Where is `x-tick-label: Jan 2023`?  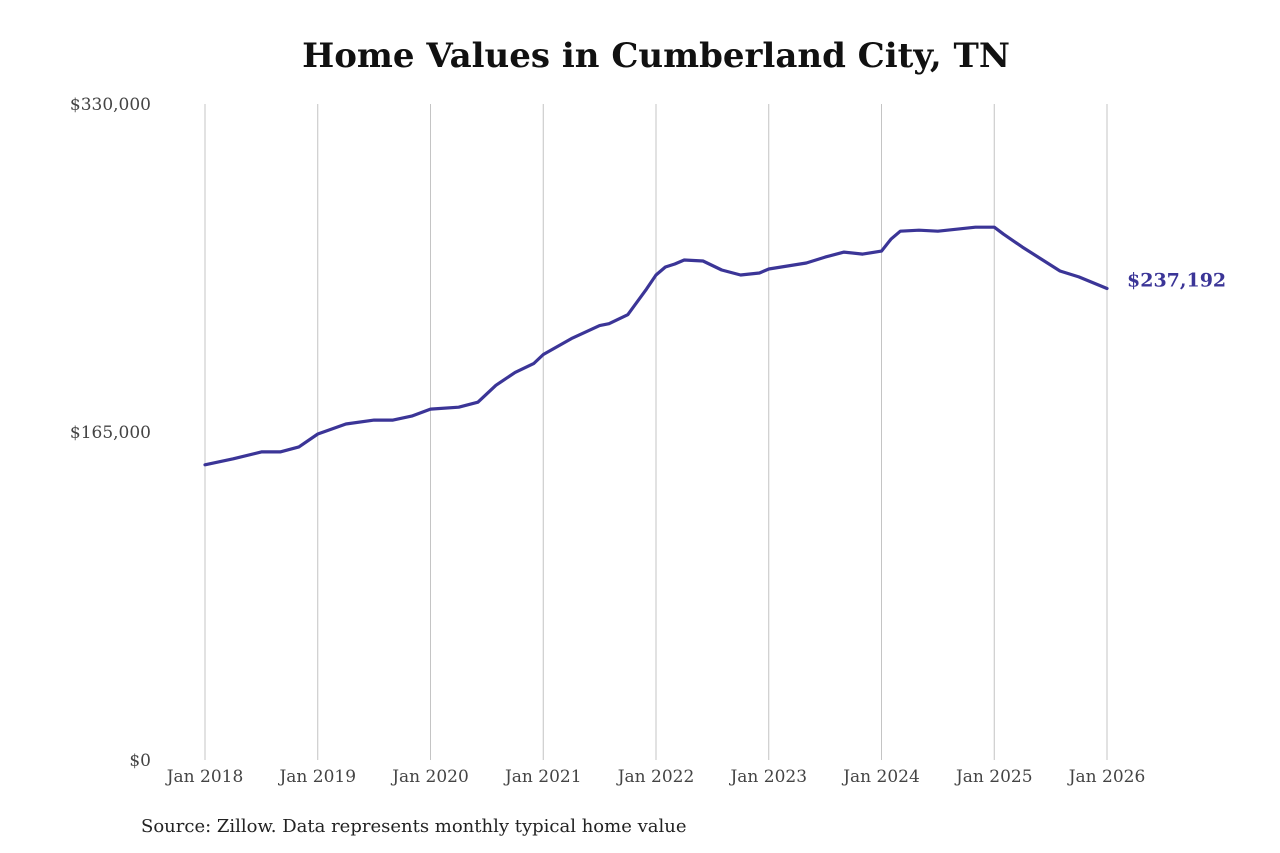
x-tick-label: Jan 2023 is located at coordinates (767, 777).